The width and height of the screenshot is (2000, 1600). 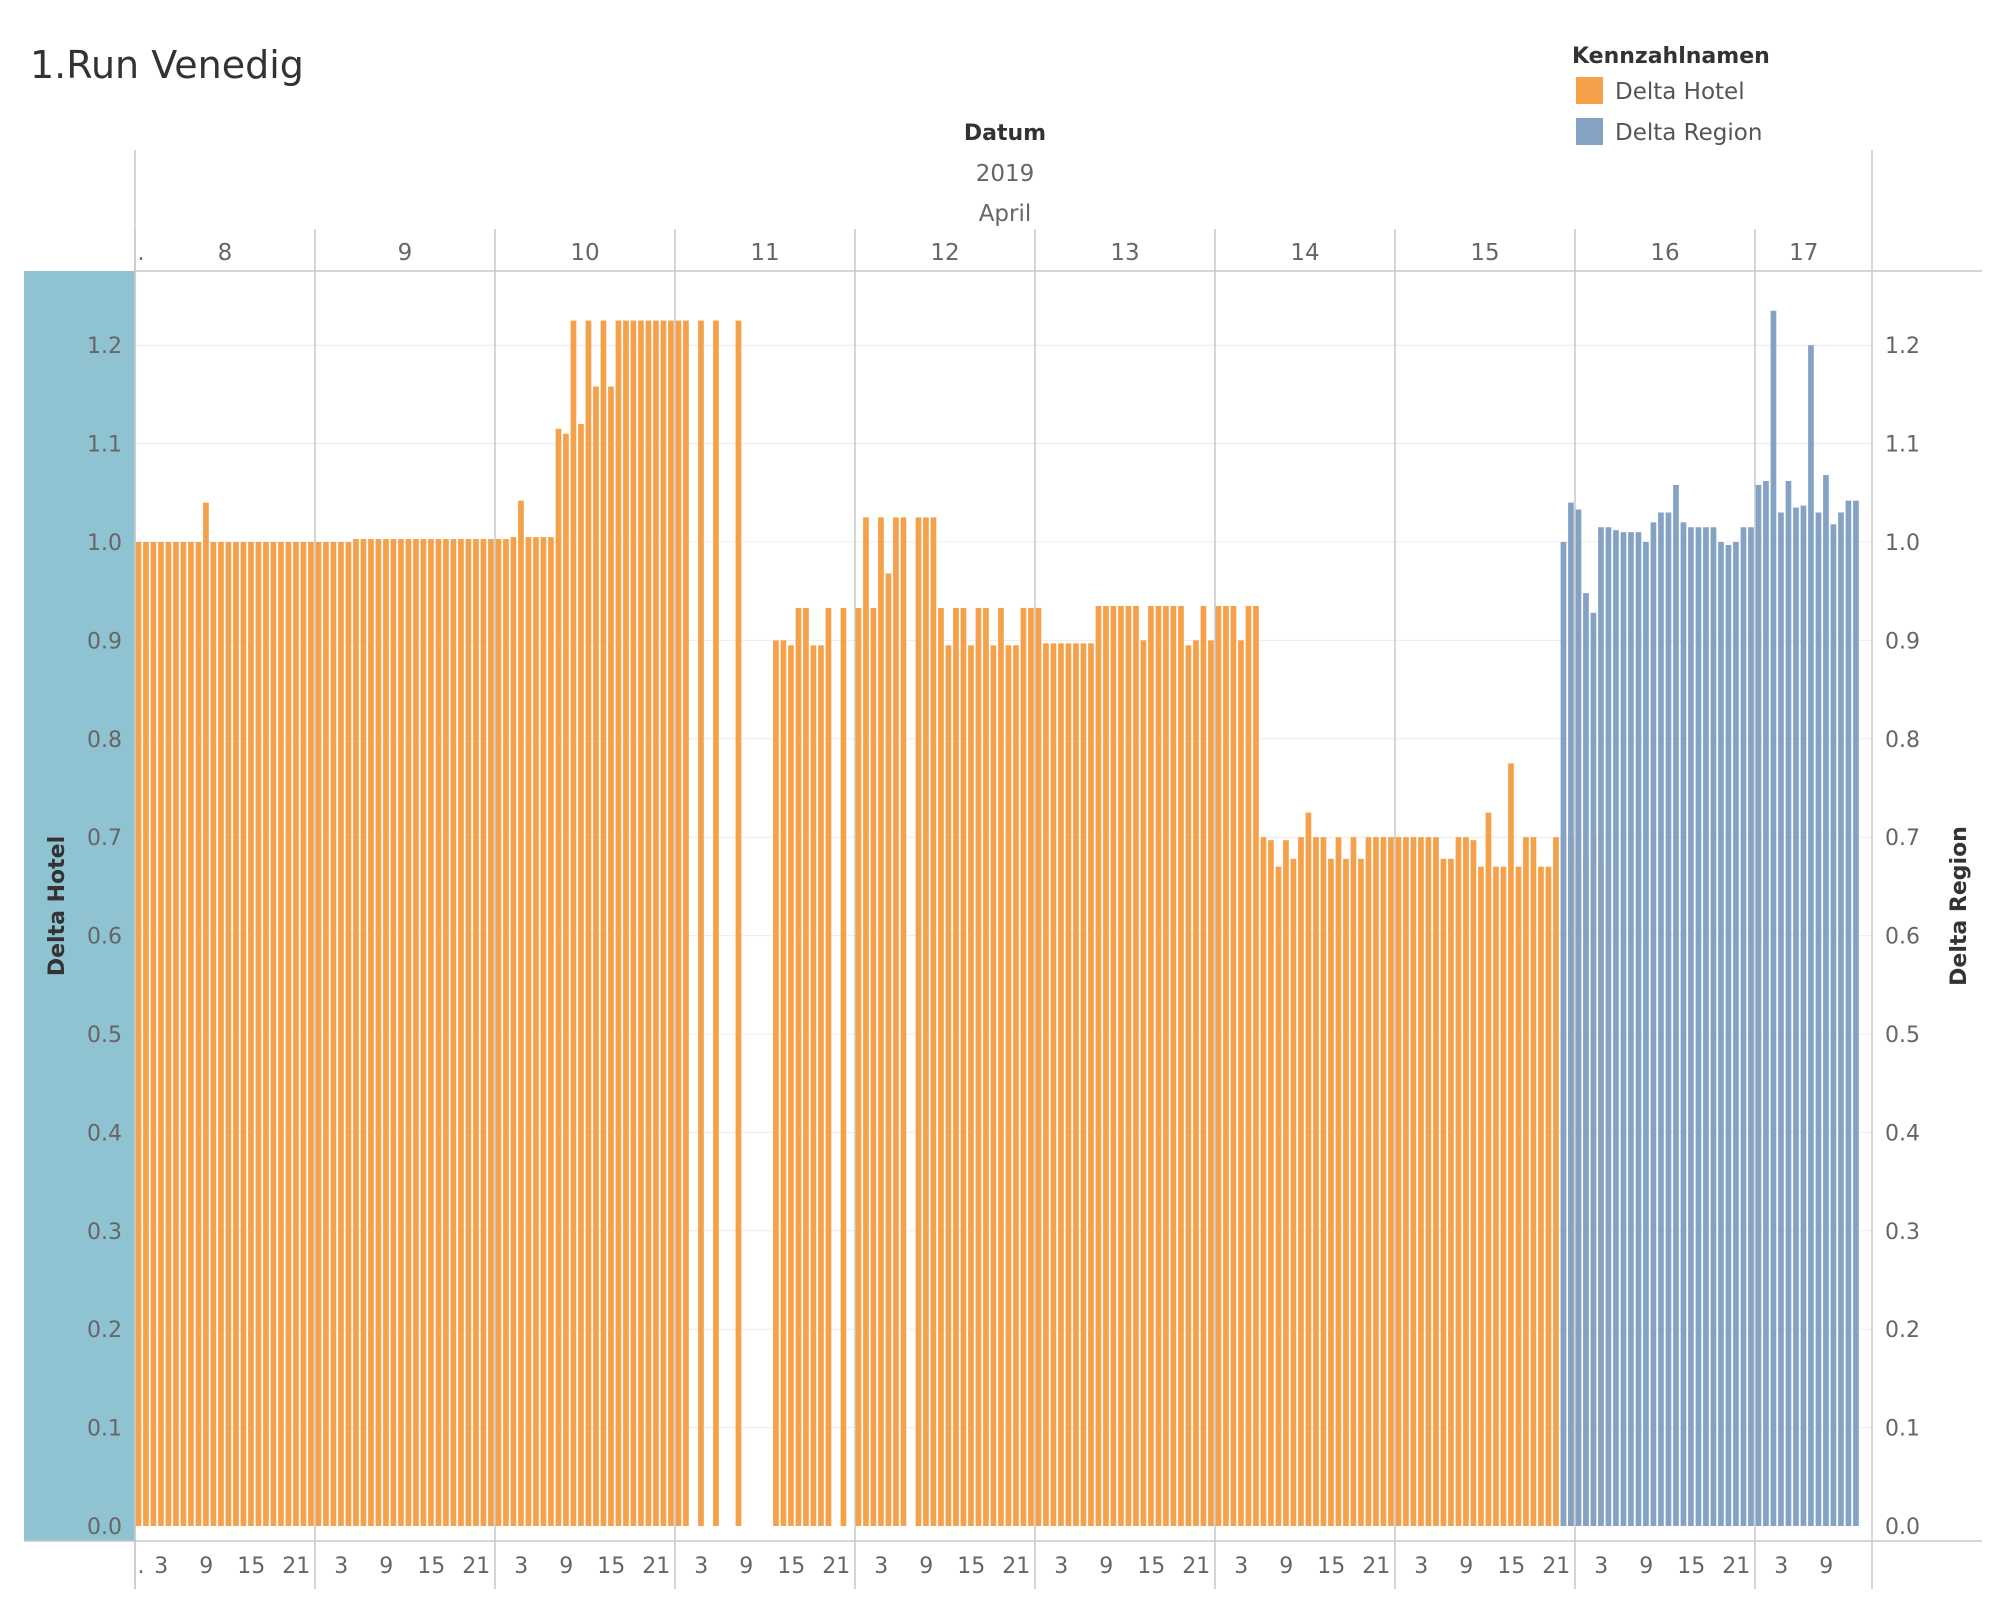 What do you see at coordinates (1902, 1232) in the screenshot?
I see `y-tick-right: 0.3` at bounding box center [1902, 1232].